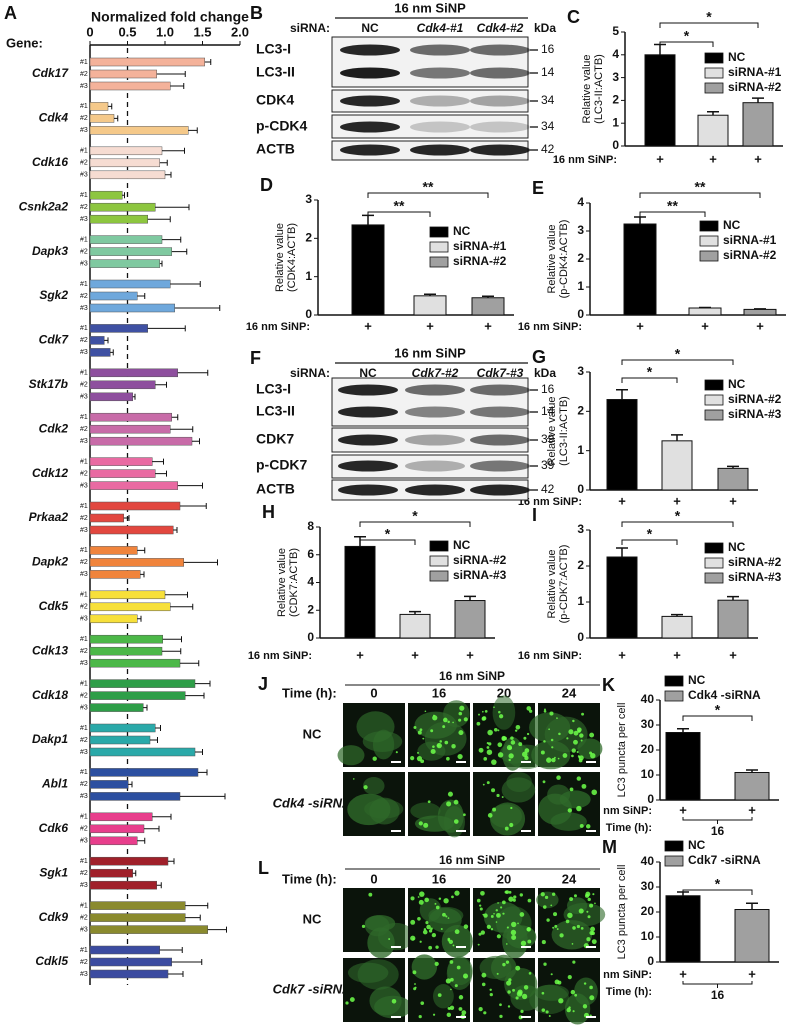 The image size is (800, 1027). I want to click on legend-swatch, so click(674, 681).